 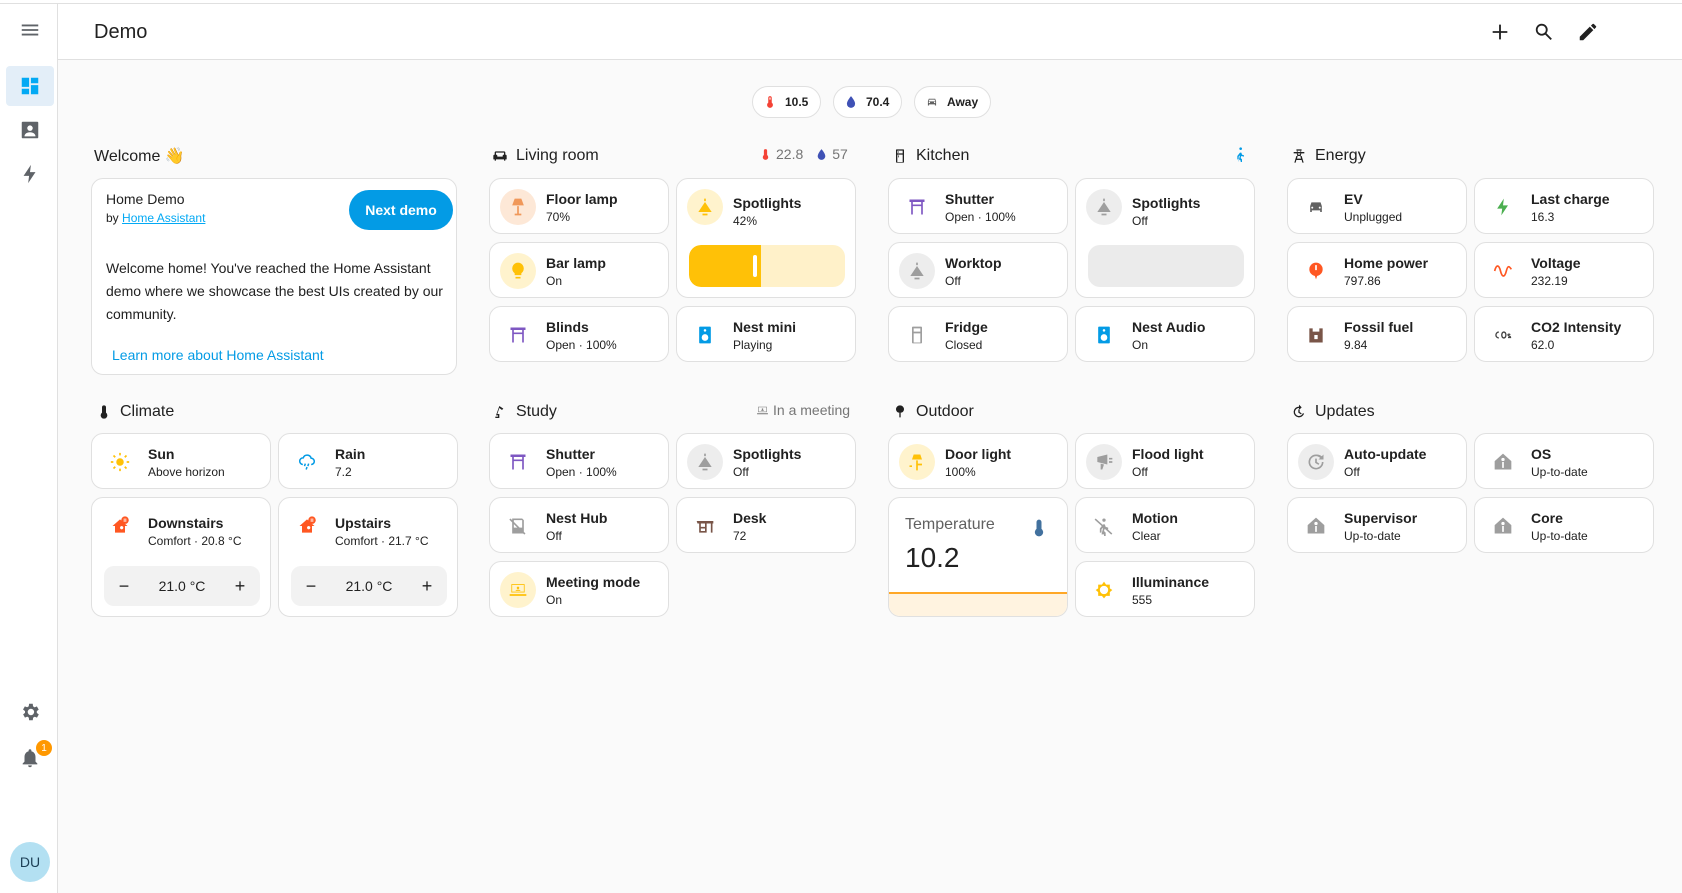 What do you see at coordinates (978, 270) in the screenshot?
I see `tile-worktop: Worktop Off` at bounding box center [978, 270].